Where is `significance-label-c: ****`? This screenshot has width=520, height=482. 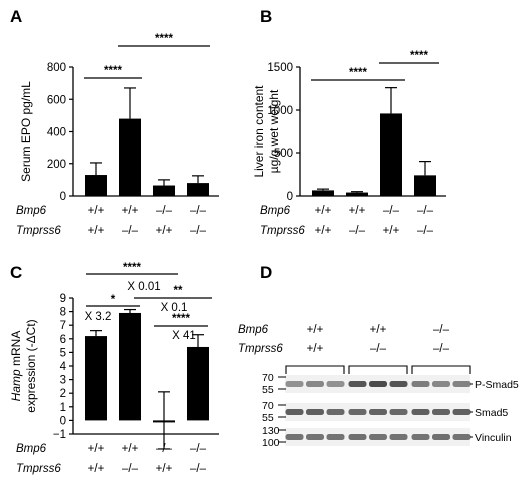 significance-label-c: **** is located at coordinates (181, 319).